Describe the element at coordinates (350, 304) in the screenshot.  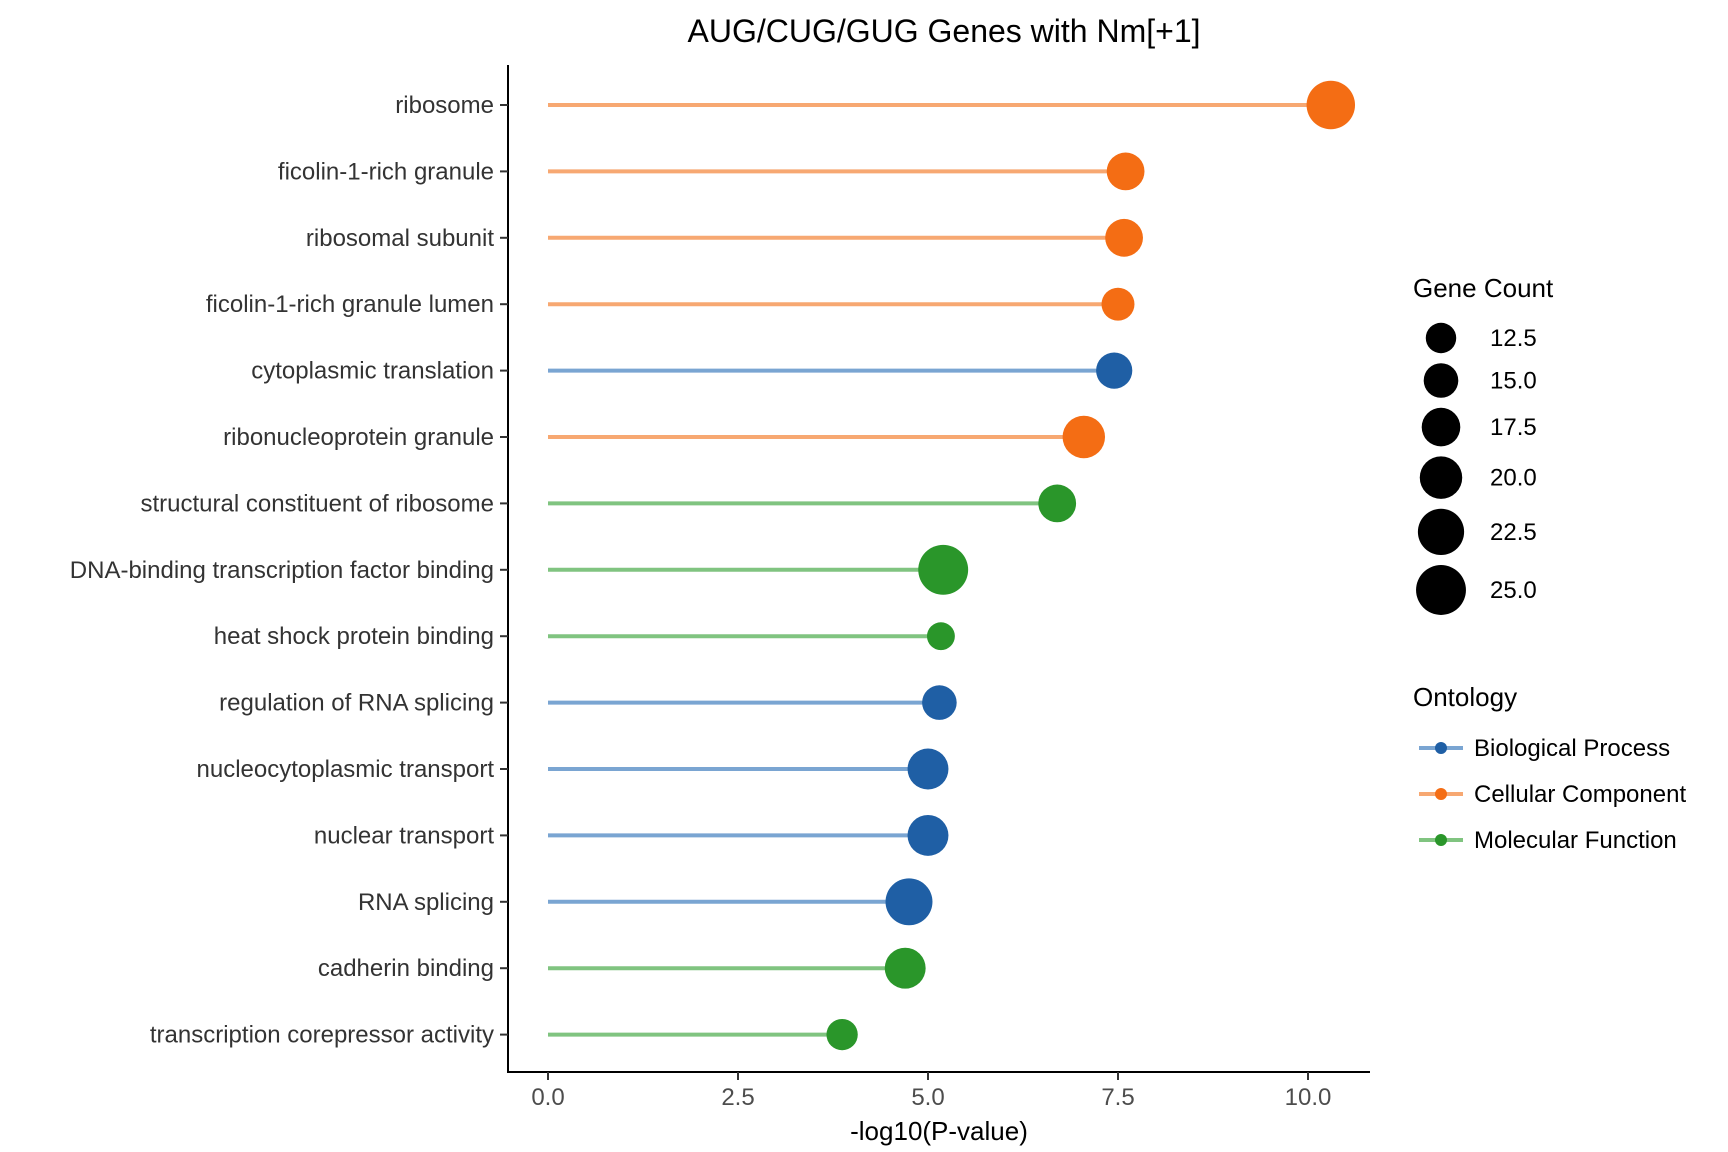
I see `category-label: ficolin-1-rich granule lumen` at that location.